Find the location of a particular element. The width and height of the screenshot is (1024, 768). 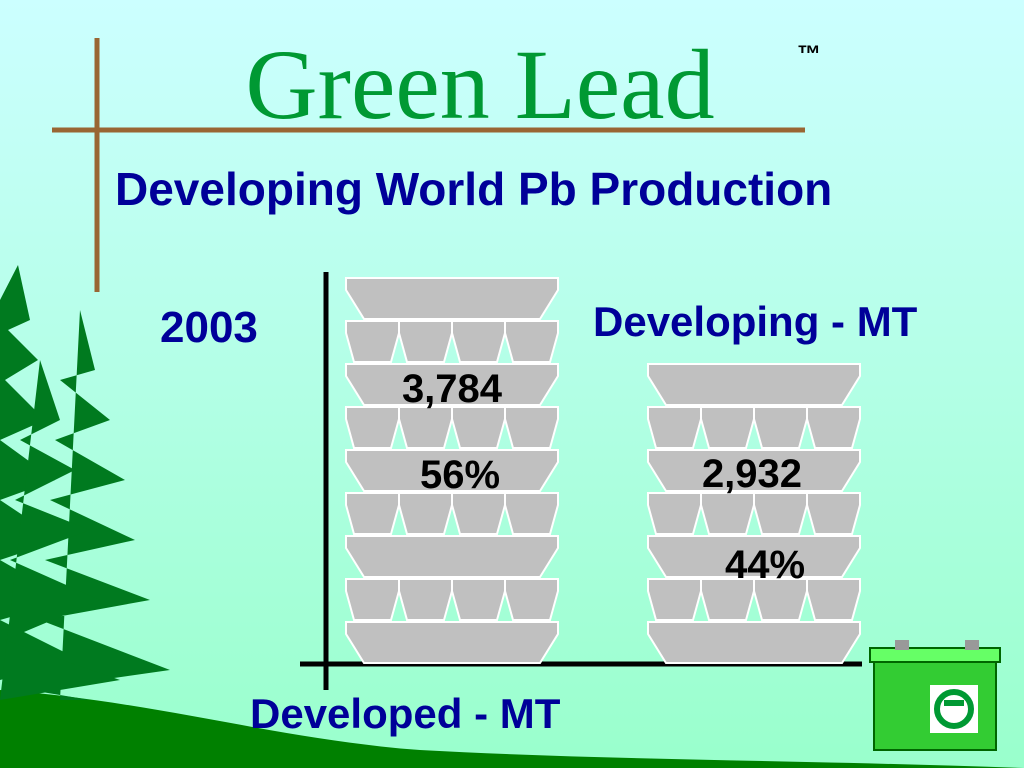

stack-share: 44% is located at coordinates (765, 565).